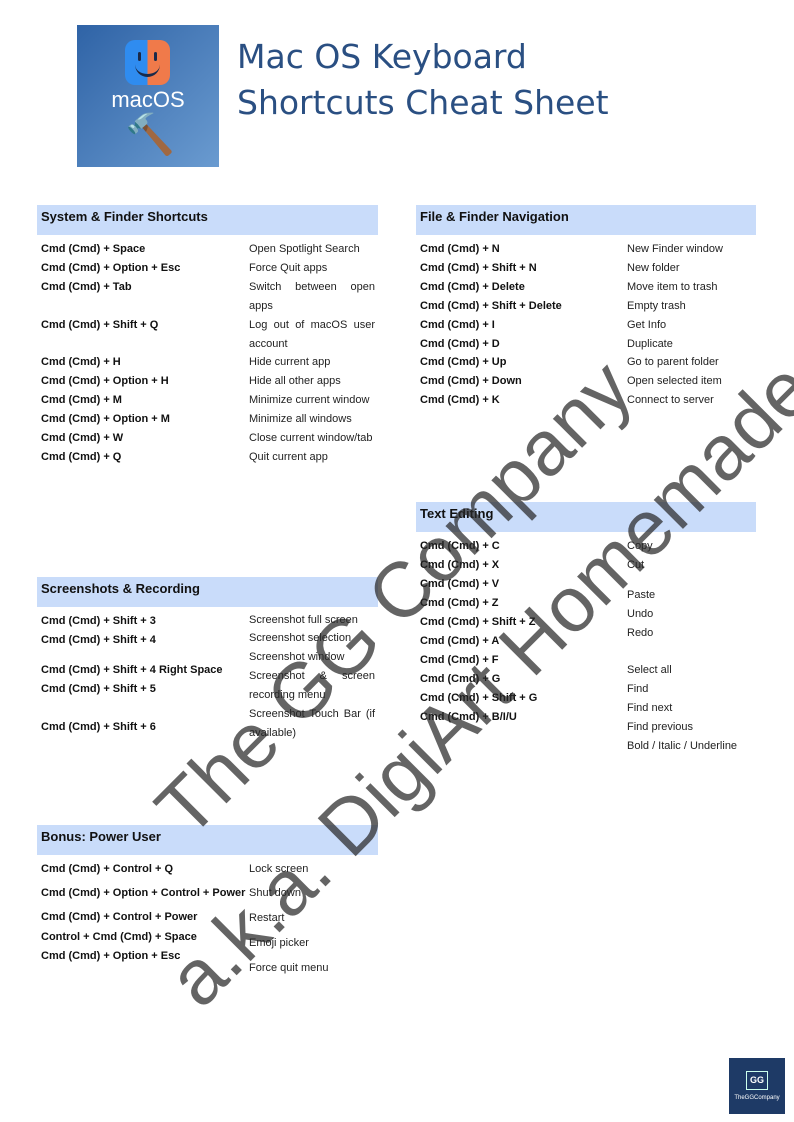 This screenshot has height=1122, width=794. What do you see at coordinates (279, 943) in the screenshot?
I see `shortcut-description: Emoji picker` at bounding box center [279, 943].